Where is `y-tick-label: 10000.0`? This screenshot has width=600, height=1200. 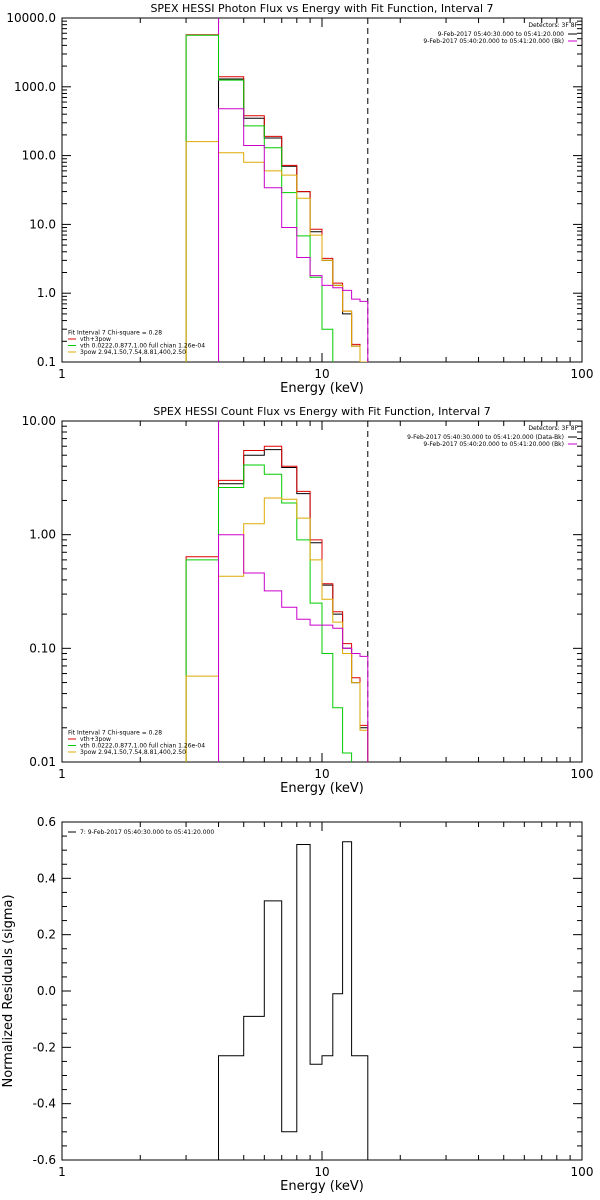 y-tick-label: 10000.0 is located at coordinates (31, 18).